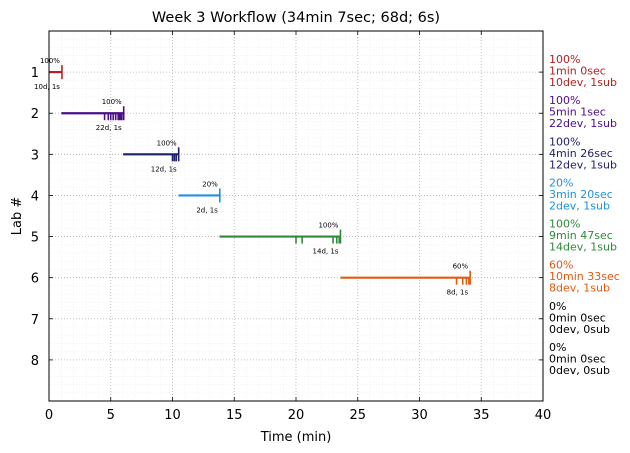 Image resolution: width=630 pixels, height=453 pixels. I want to click on lab-1-count-label: 10d, 1s, so click(47, 87).